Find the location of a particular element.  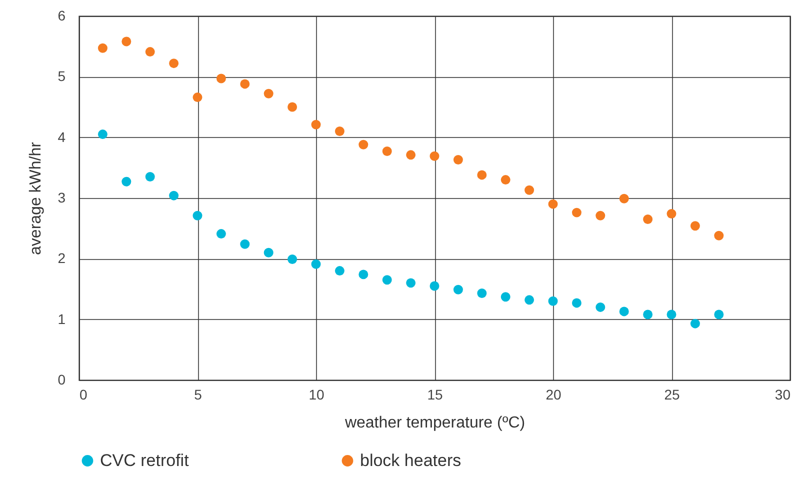

y-tick-label: 1 is located at coordinates (62, 318).